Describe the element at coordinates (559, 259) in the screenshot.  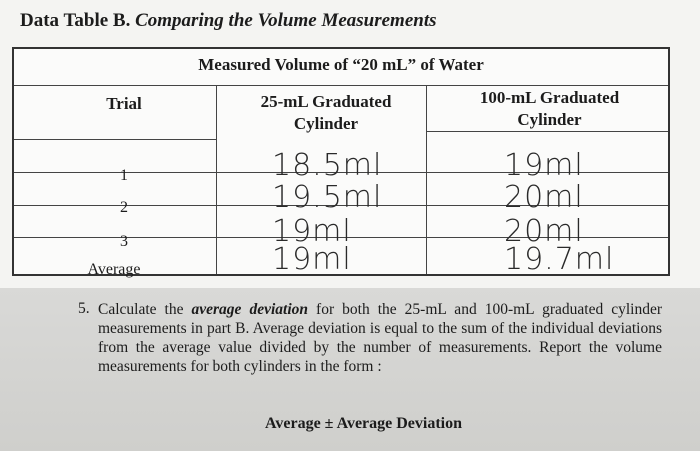
I see `handwritten-value: 19.7ml` at that location.